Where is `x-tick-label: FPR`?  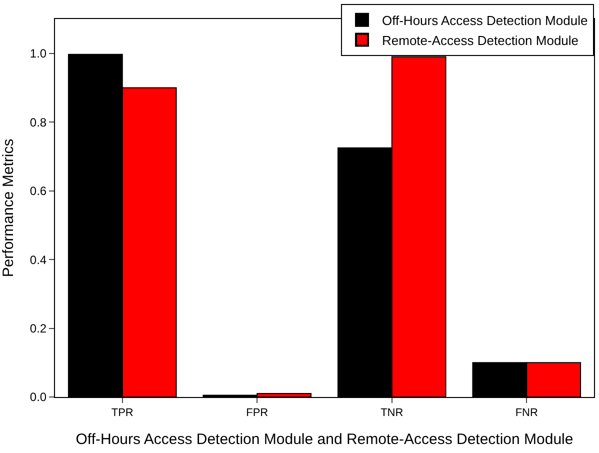 x-tick-label: FPR is located at coordinates (257, 413).